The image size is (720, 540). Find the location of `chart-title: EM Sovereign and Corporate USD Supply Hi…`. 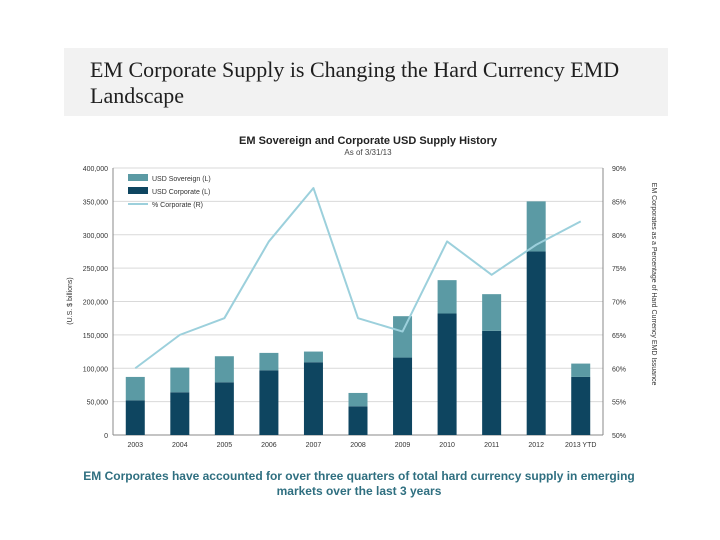

chart-title: EM Sovereign and Corporate USD Supply Hi… is located at coordinates (368, 141).